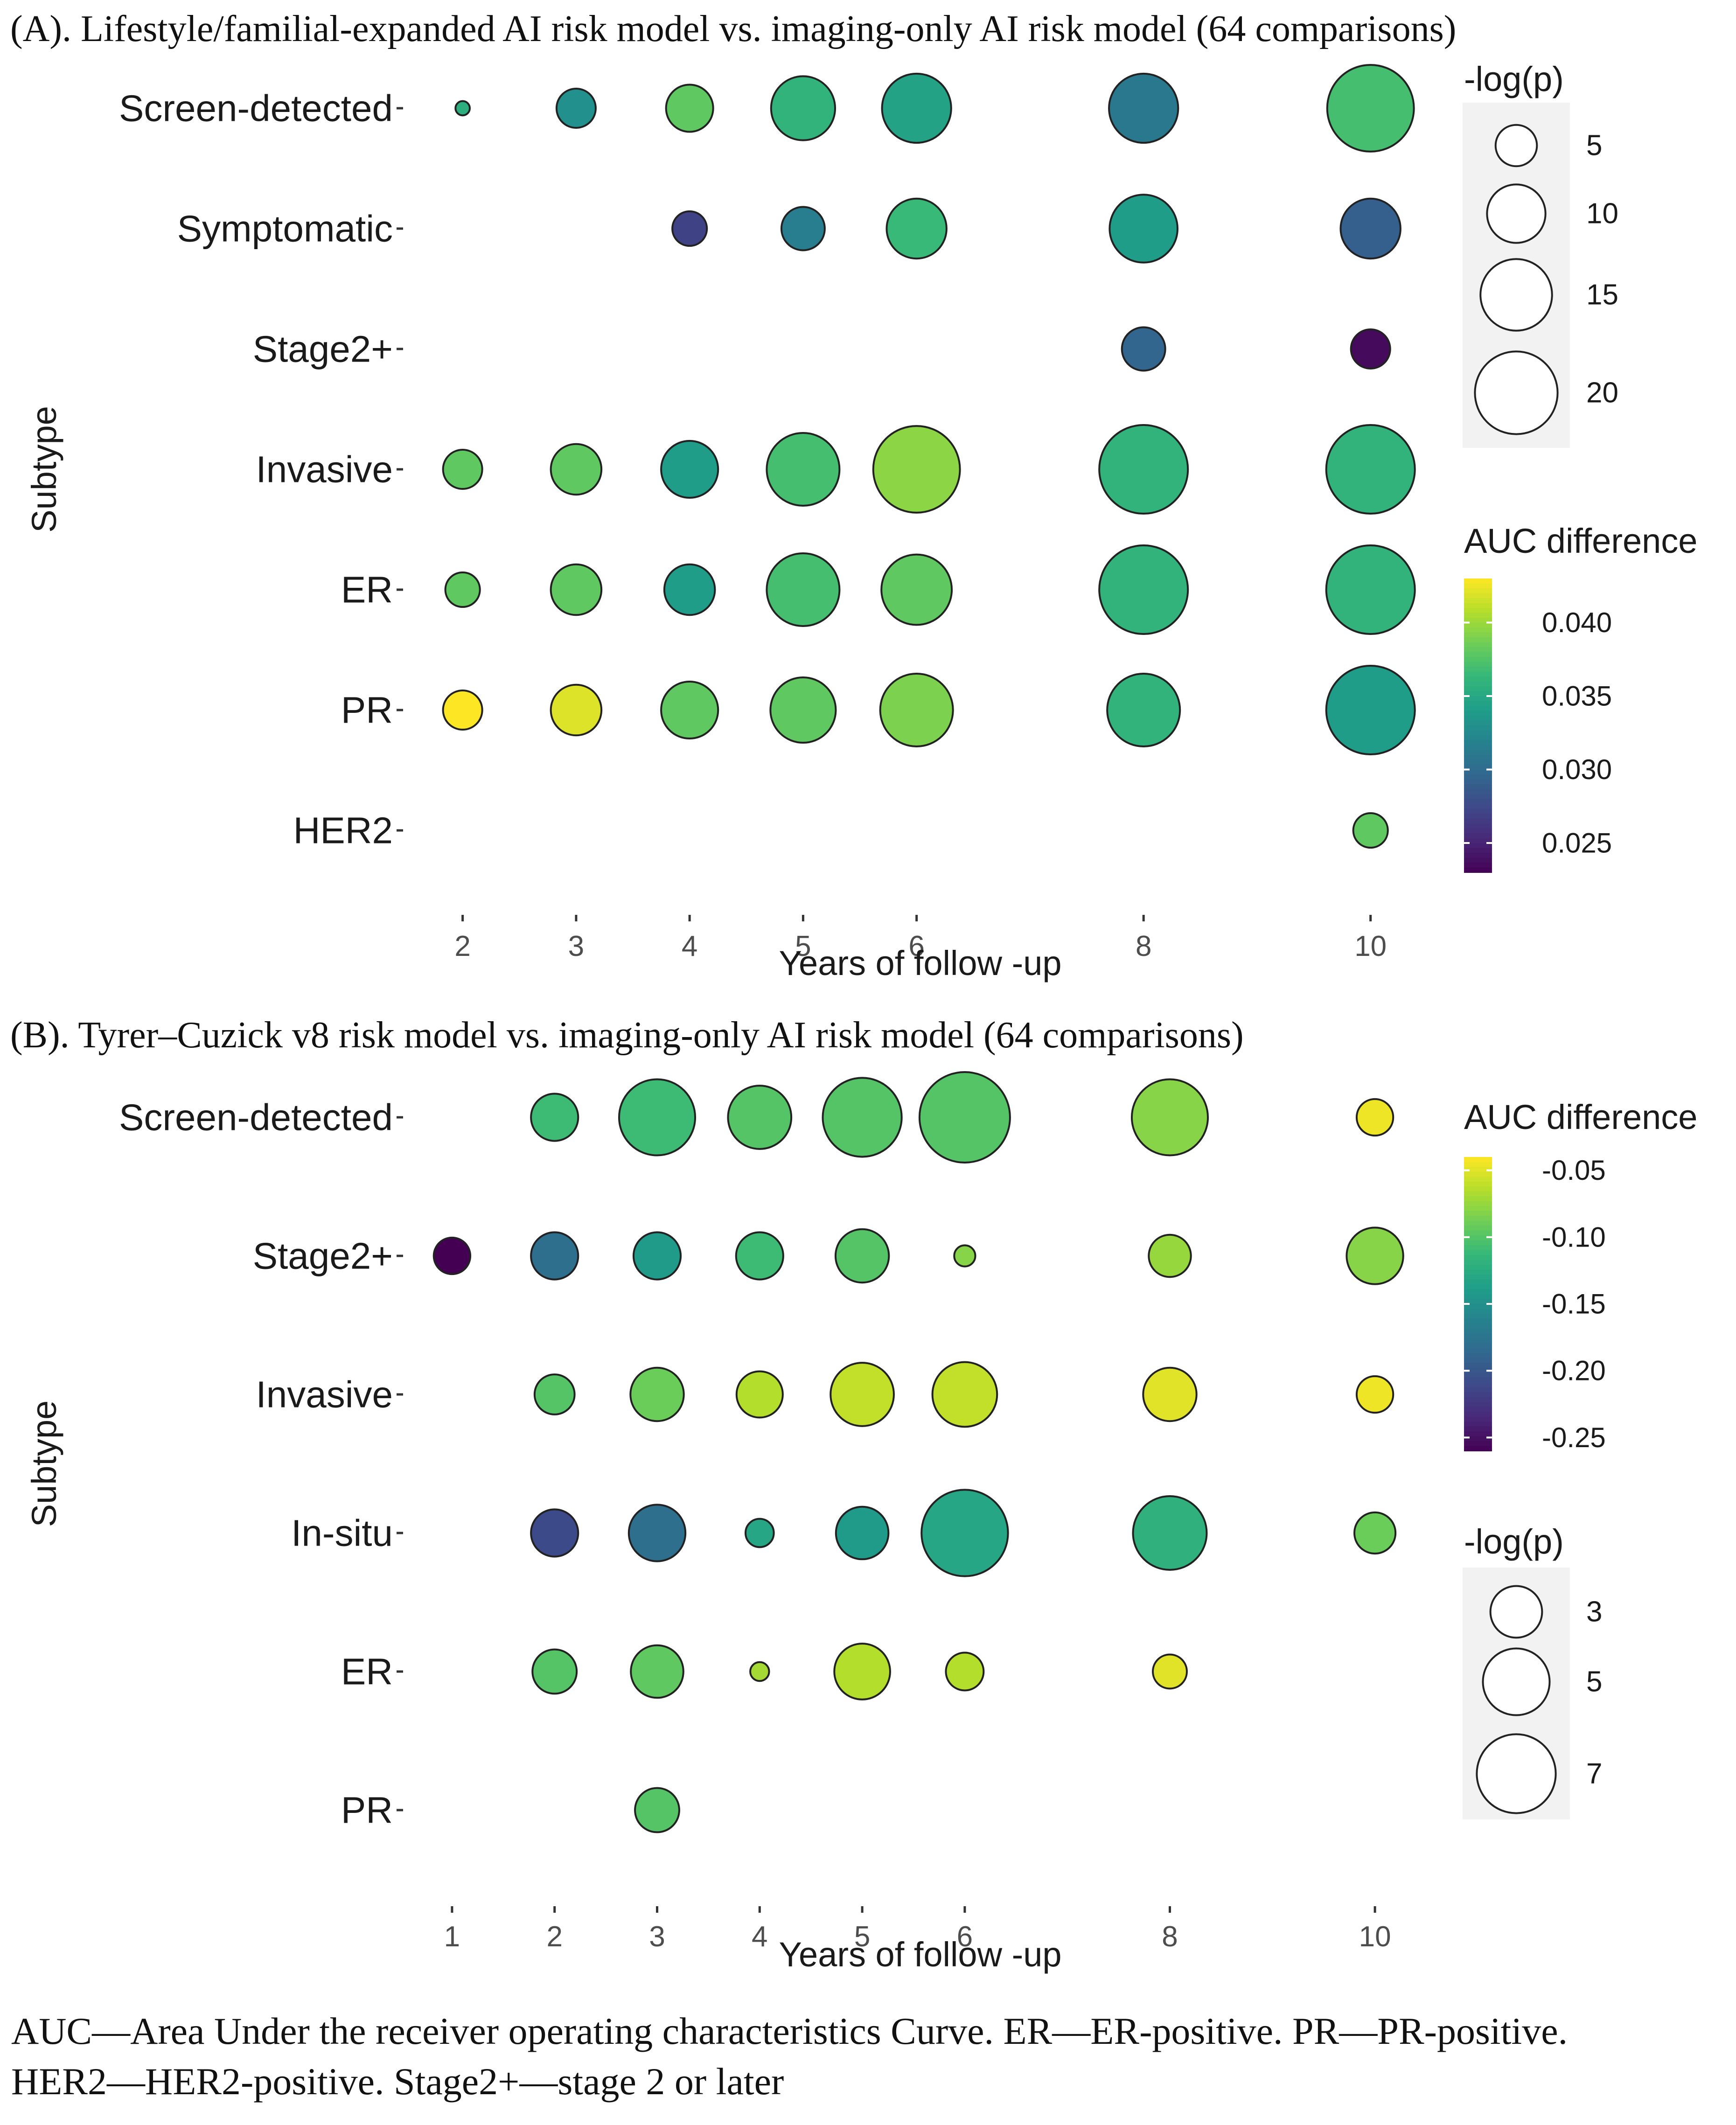 The height and width of the screenshot is (2125, 1736). I want to click on x-tick-label: 4, so click(689, 946).